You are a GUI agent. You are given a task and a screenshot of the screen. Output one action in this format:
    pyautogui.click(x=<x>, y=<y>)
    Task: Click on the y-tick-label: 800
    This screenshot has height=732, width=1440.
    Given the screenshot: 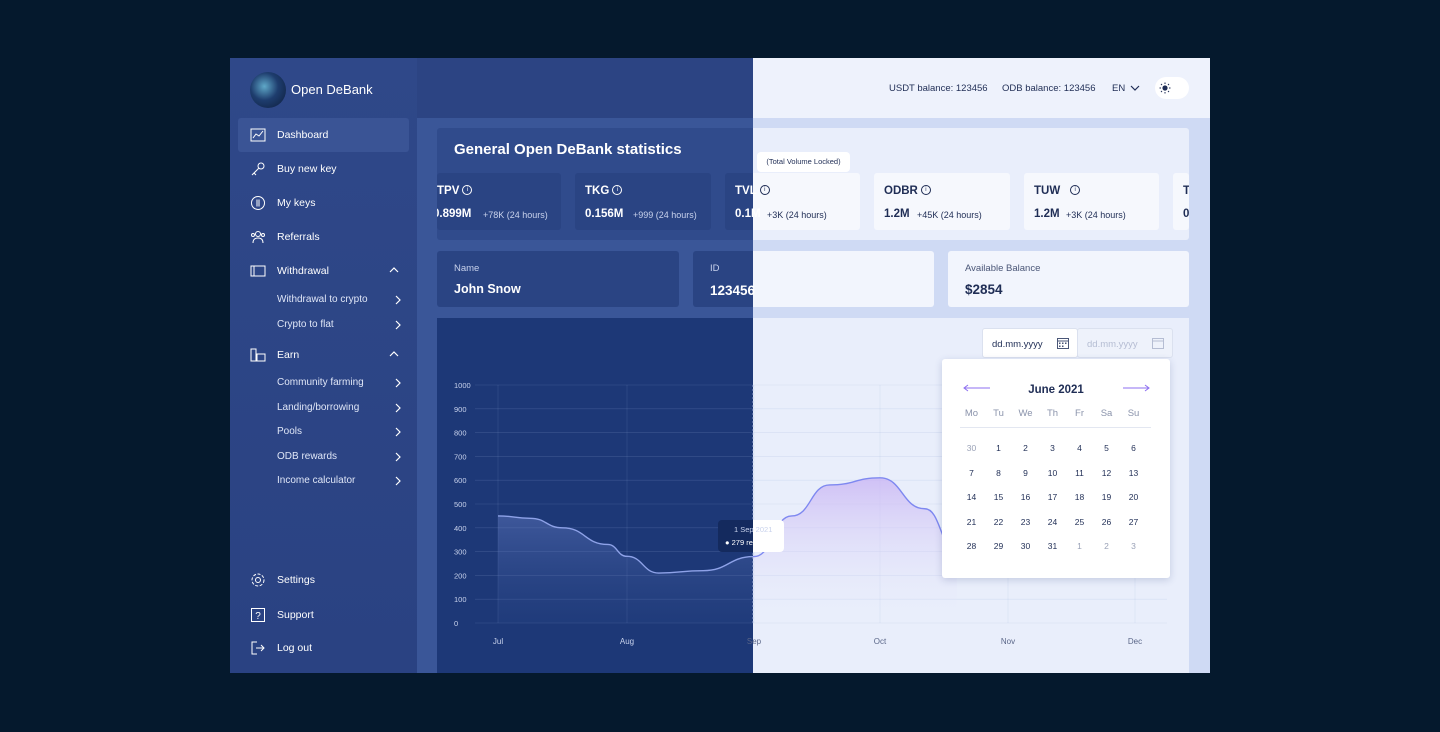 What is the action you would take?
    pyautogui.click(x=460, y=433)
    